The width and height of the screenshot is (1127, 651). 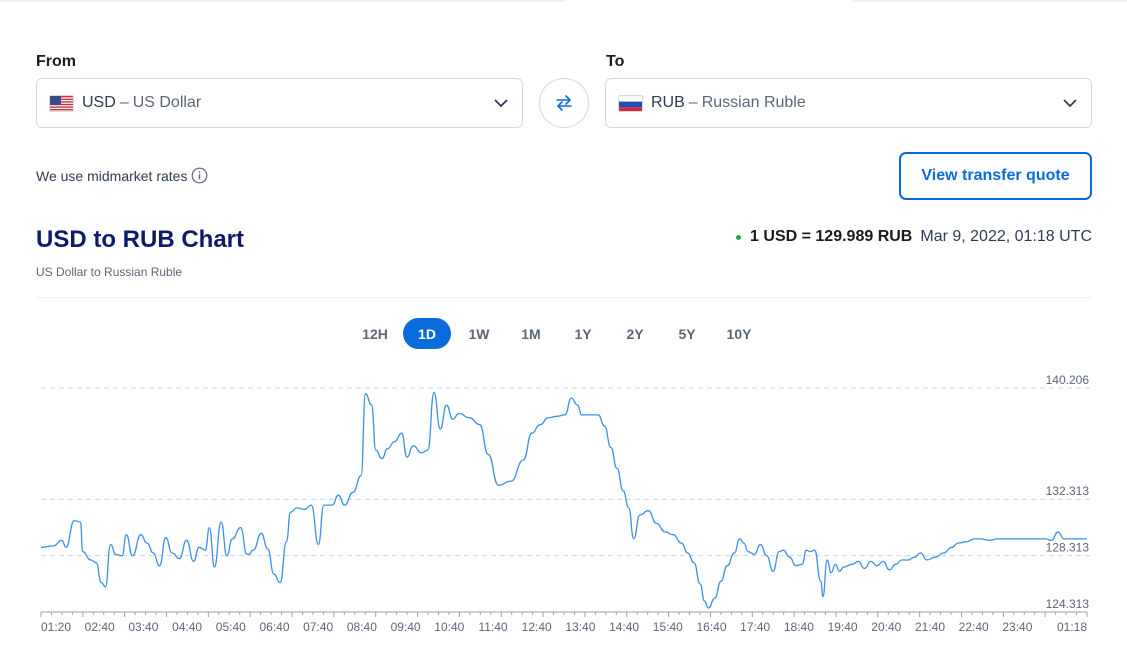 What do you see at coordinates (1006, 236) in the screenshot?
I see `rate-timestamp: Mar 9, 2022, 01:18 UTC` at bounding box center [1006, 236].